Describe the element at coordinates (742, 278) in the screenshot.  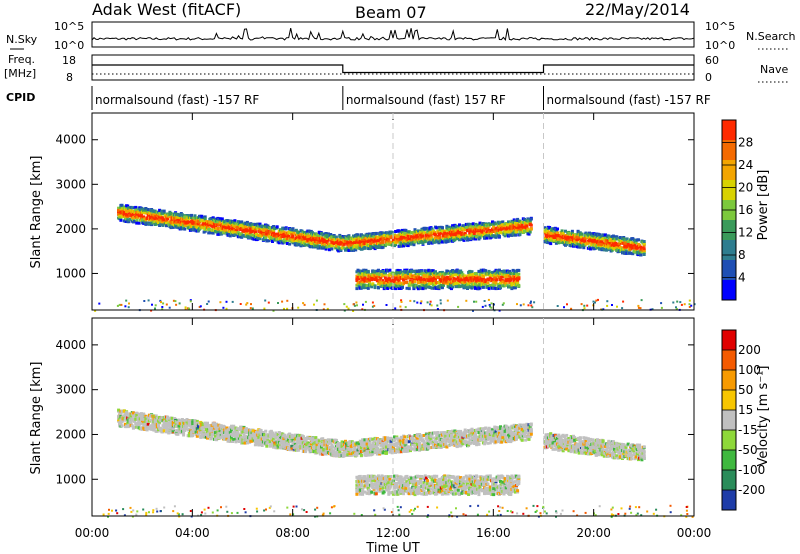
I see `power-colorbar-tick-label: 4` at that location.